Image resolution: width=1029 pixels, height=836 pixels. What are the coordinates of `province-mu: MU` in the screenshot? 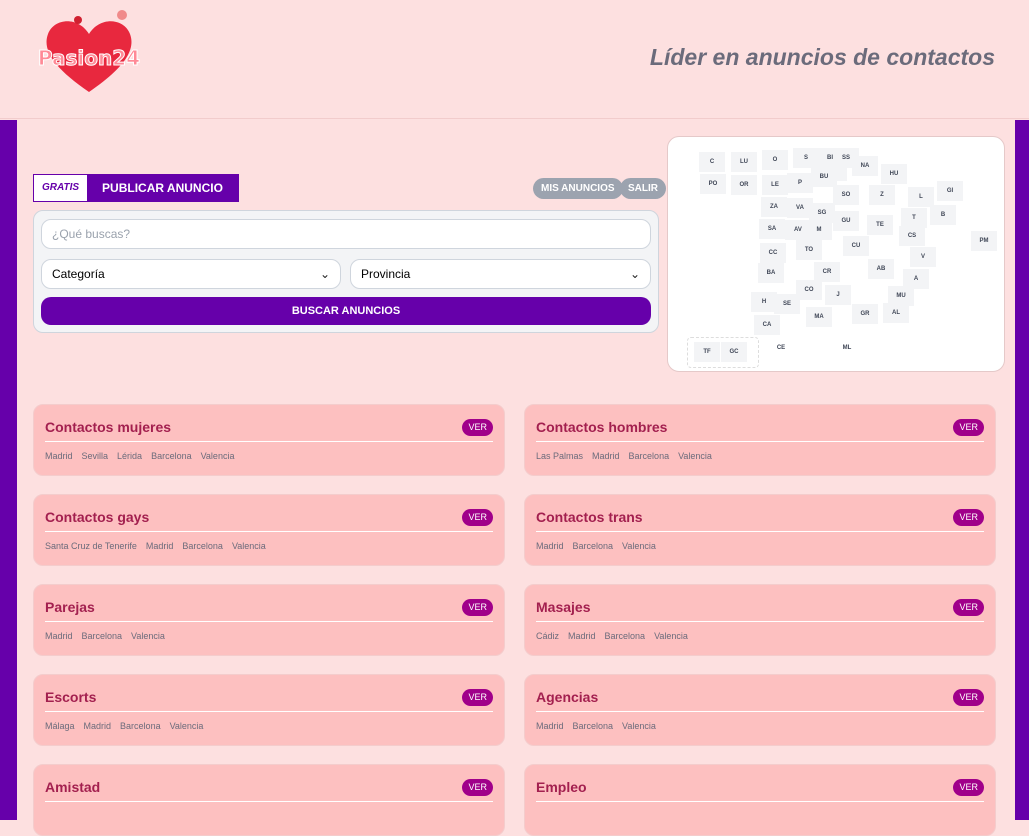 It's located at (901, 296).